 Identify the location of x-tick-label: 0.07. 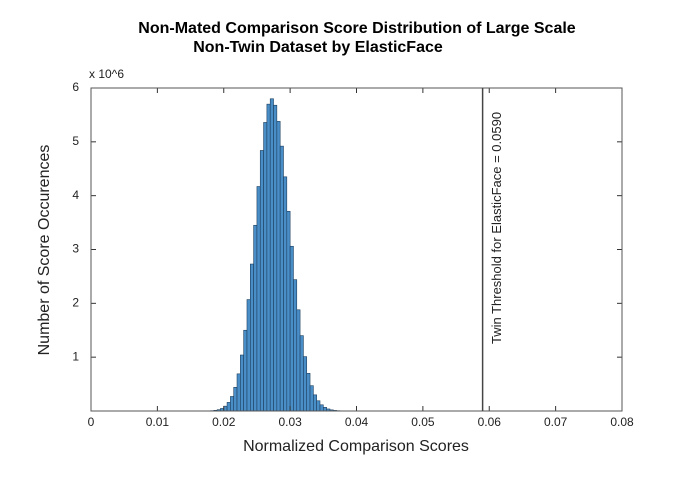
(556, 422).